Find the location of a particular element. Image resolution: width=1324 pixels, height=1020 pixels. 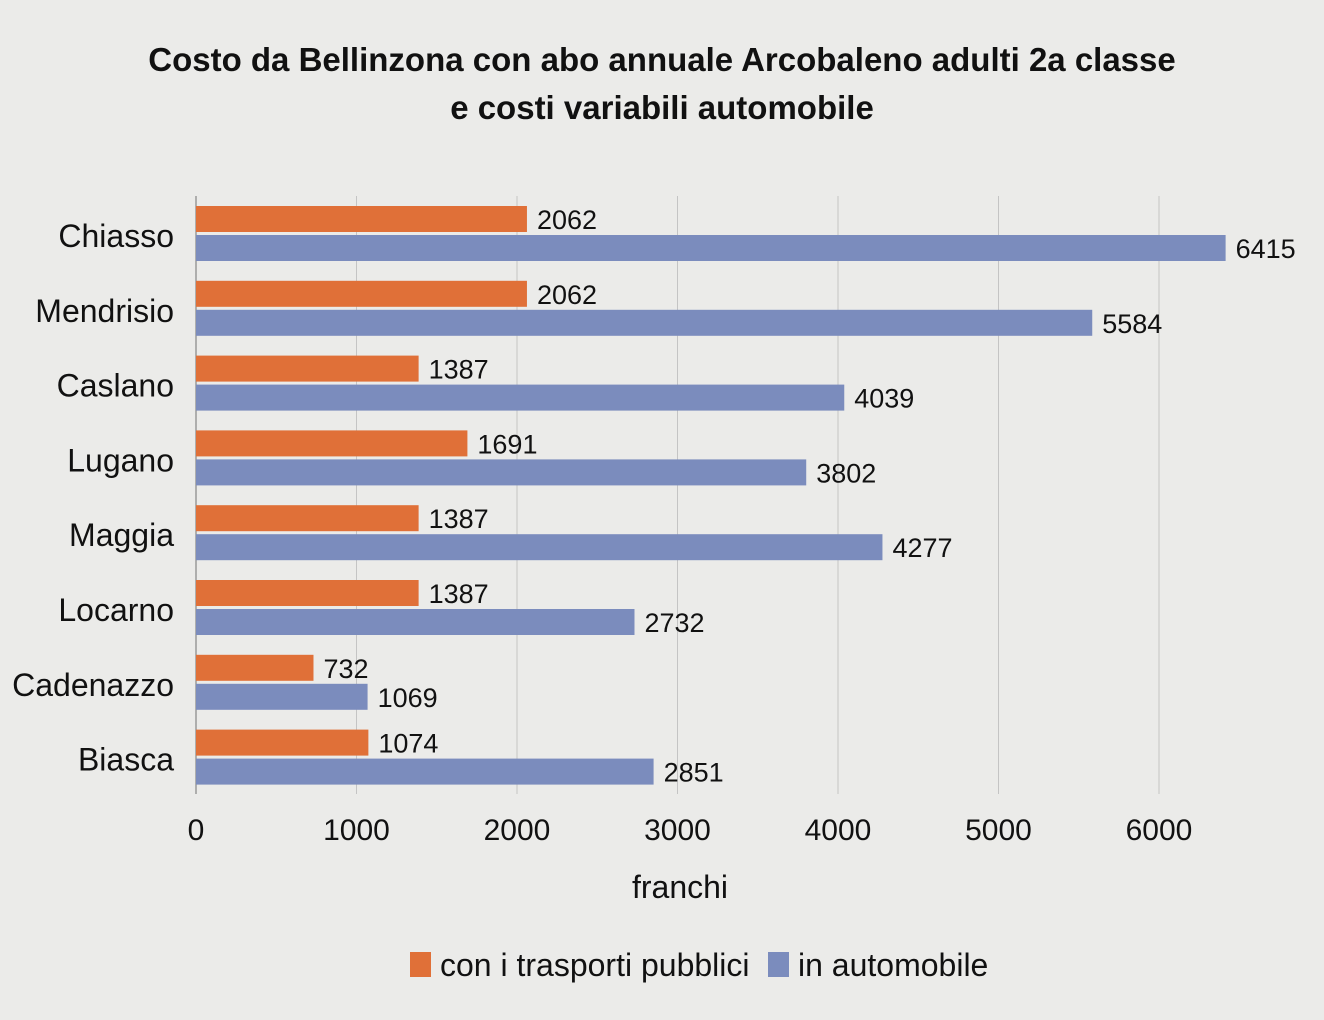

category-label: Maggia is located at coordinates (121, 535).